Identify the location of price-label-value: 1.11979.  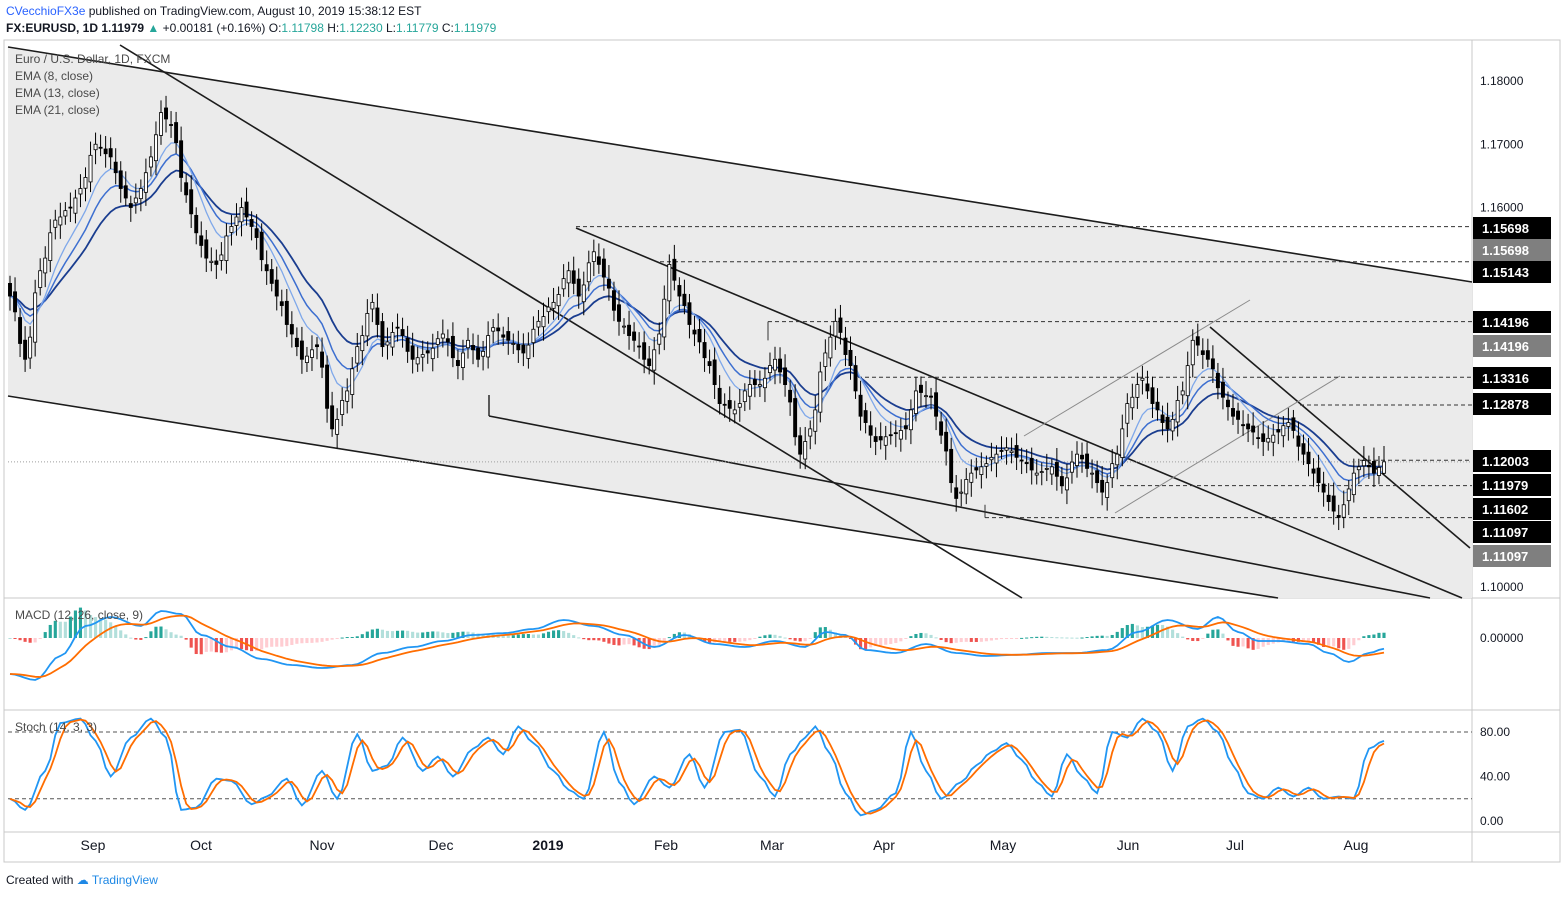
(1505, 485).